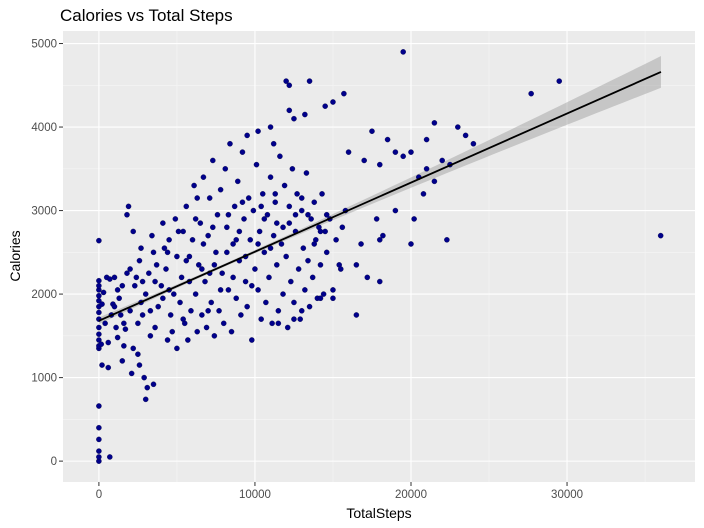 Image resolution: width=704 pixels, height=528 pixels. I want to click on x-tick-label: 30000, so click(567, 495).